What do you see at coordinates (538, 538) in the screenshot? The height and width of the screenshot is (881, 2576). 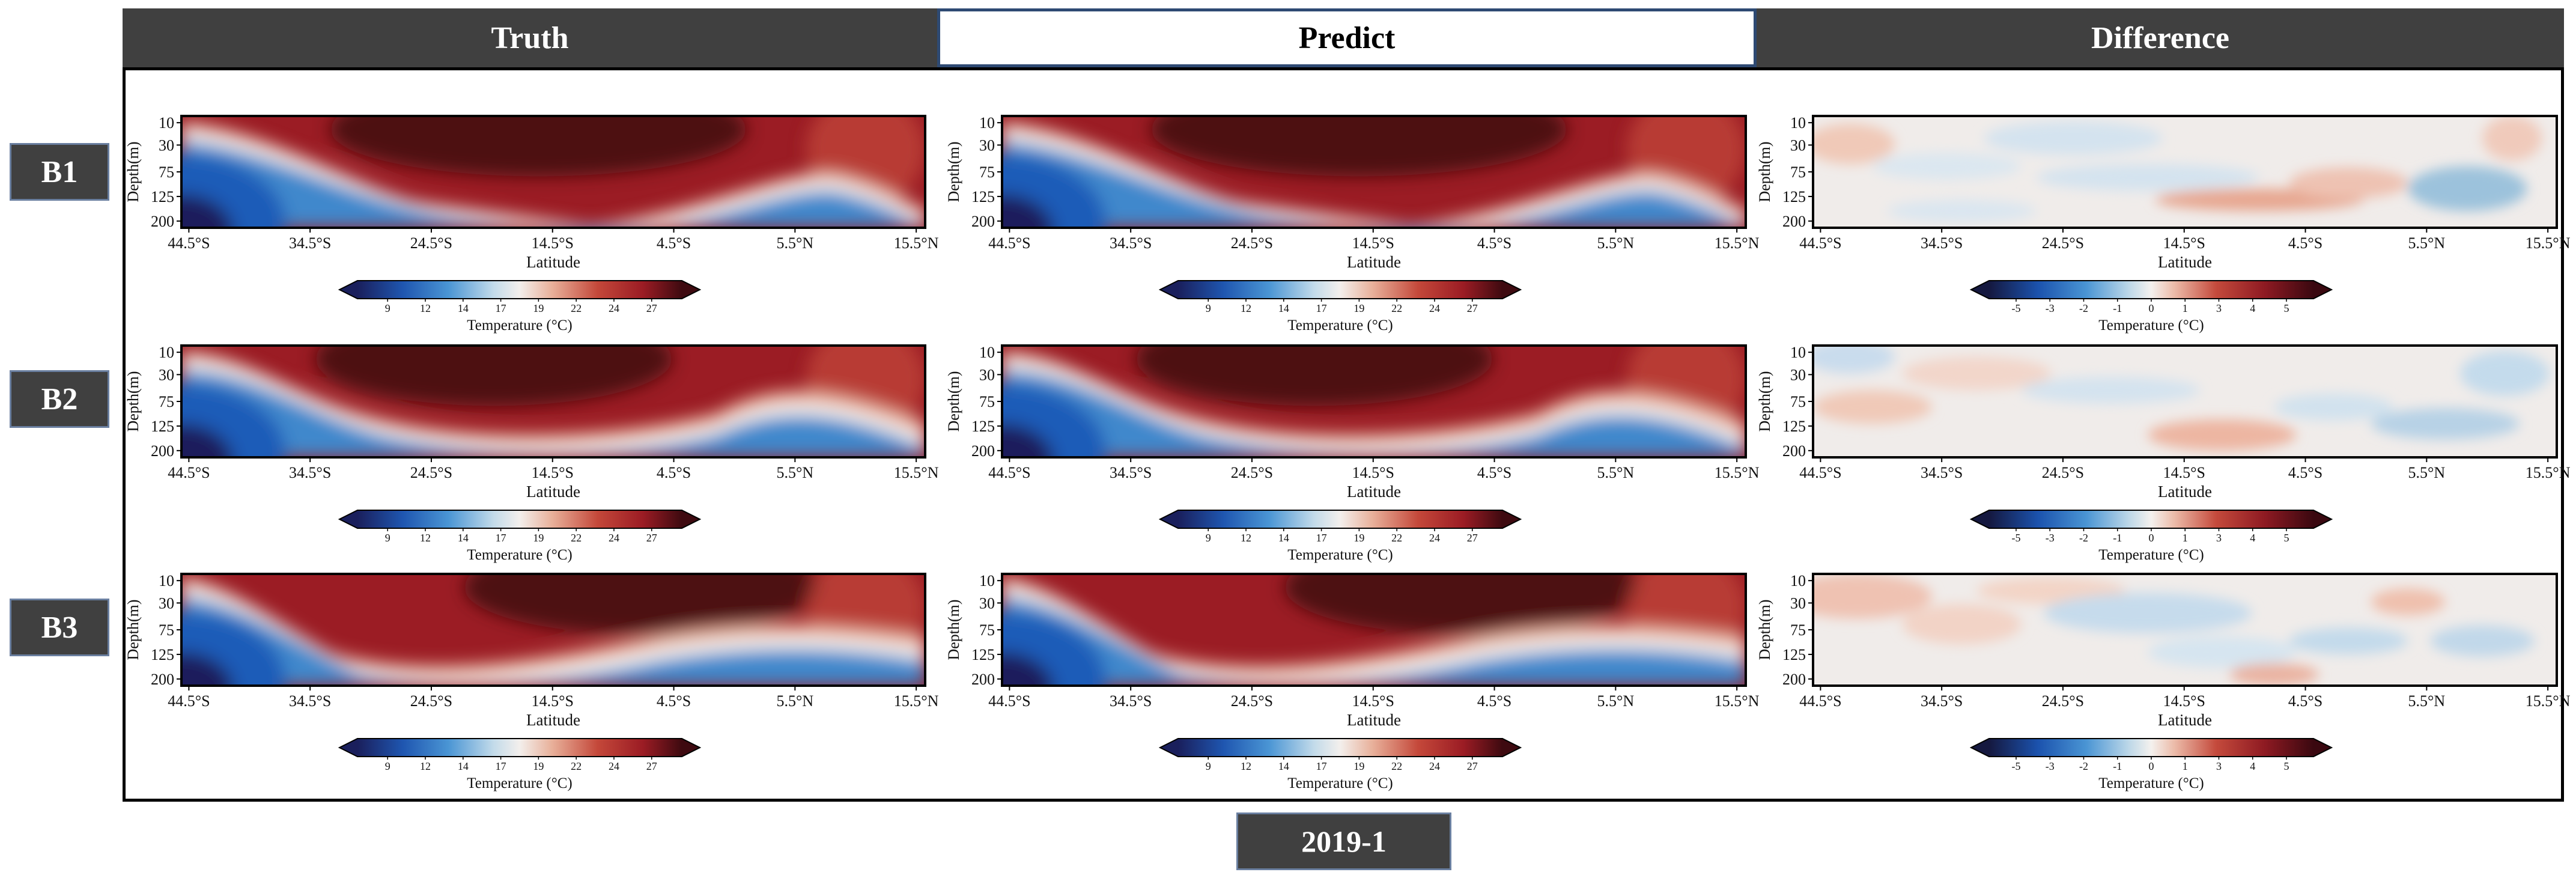 I see `colorbar-tick-label: 19` at bounding box center [538, 538].